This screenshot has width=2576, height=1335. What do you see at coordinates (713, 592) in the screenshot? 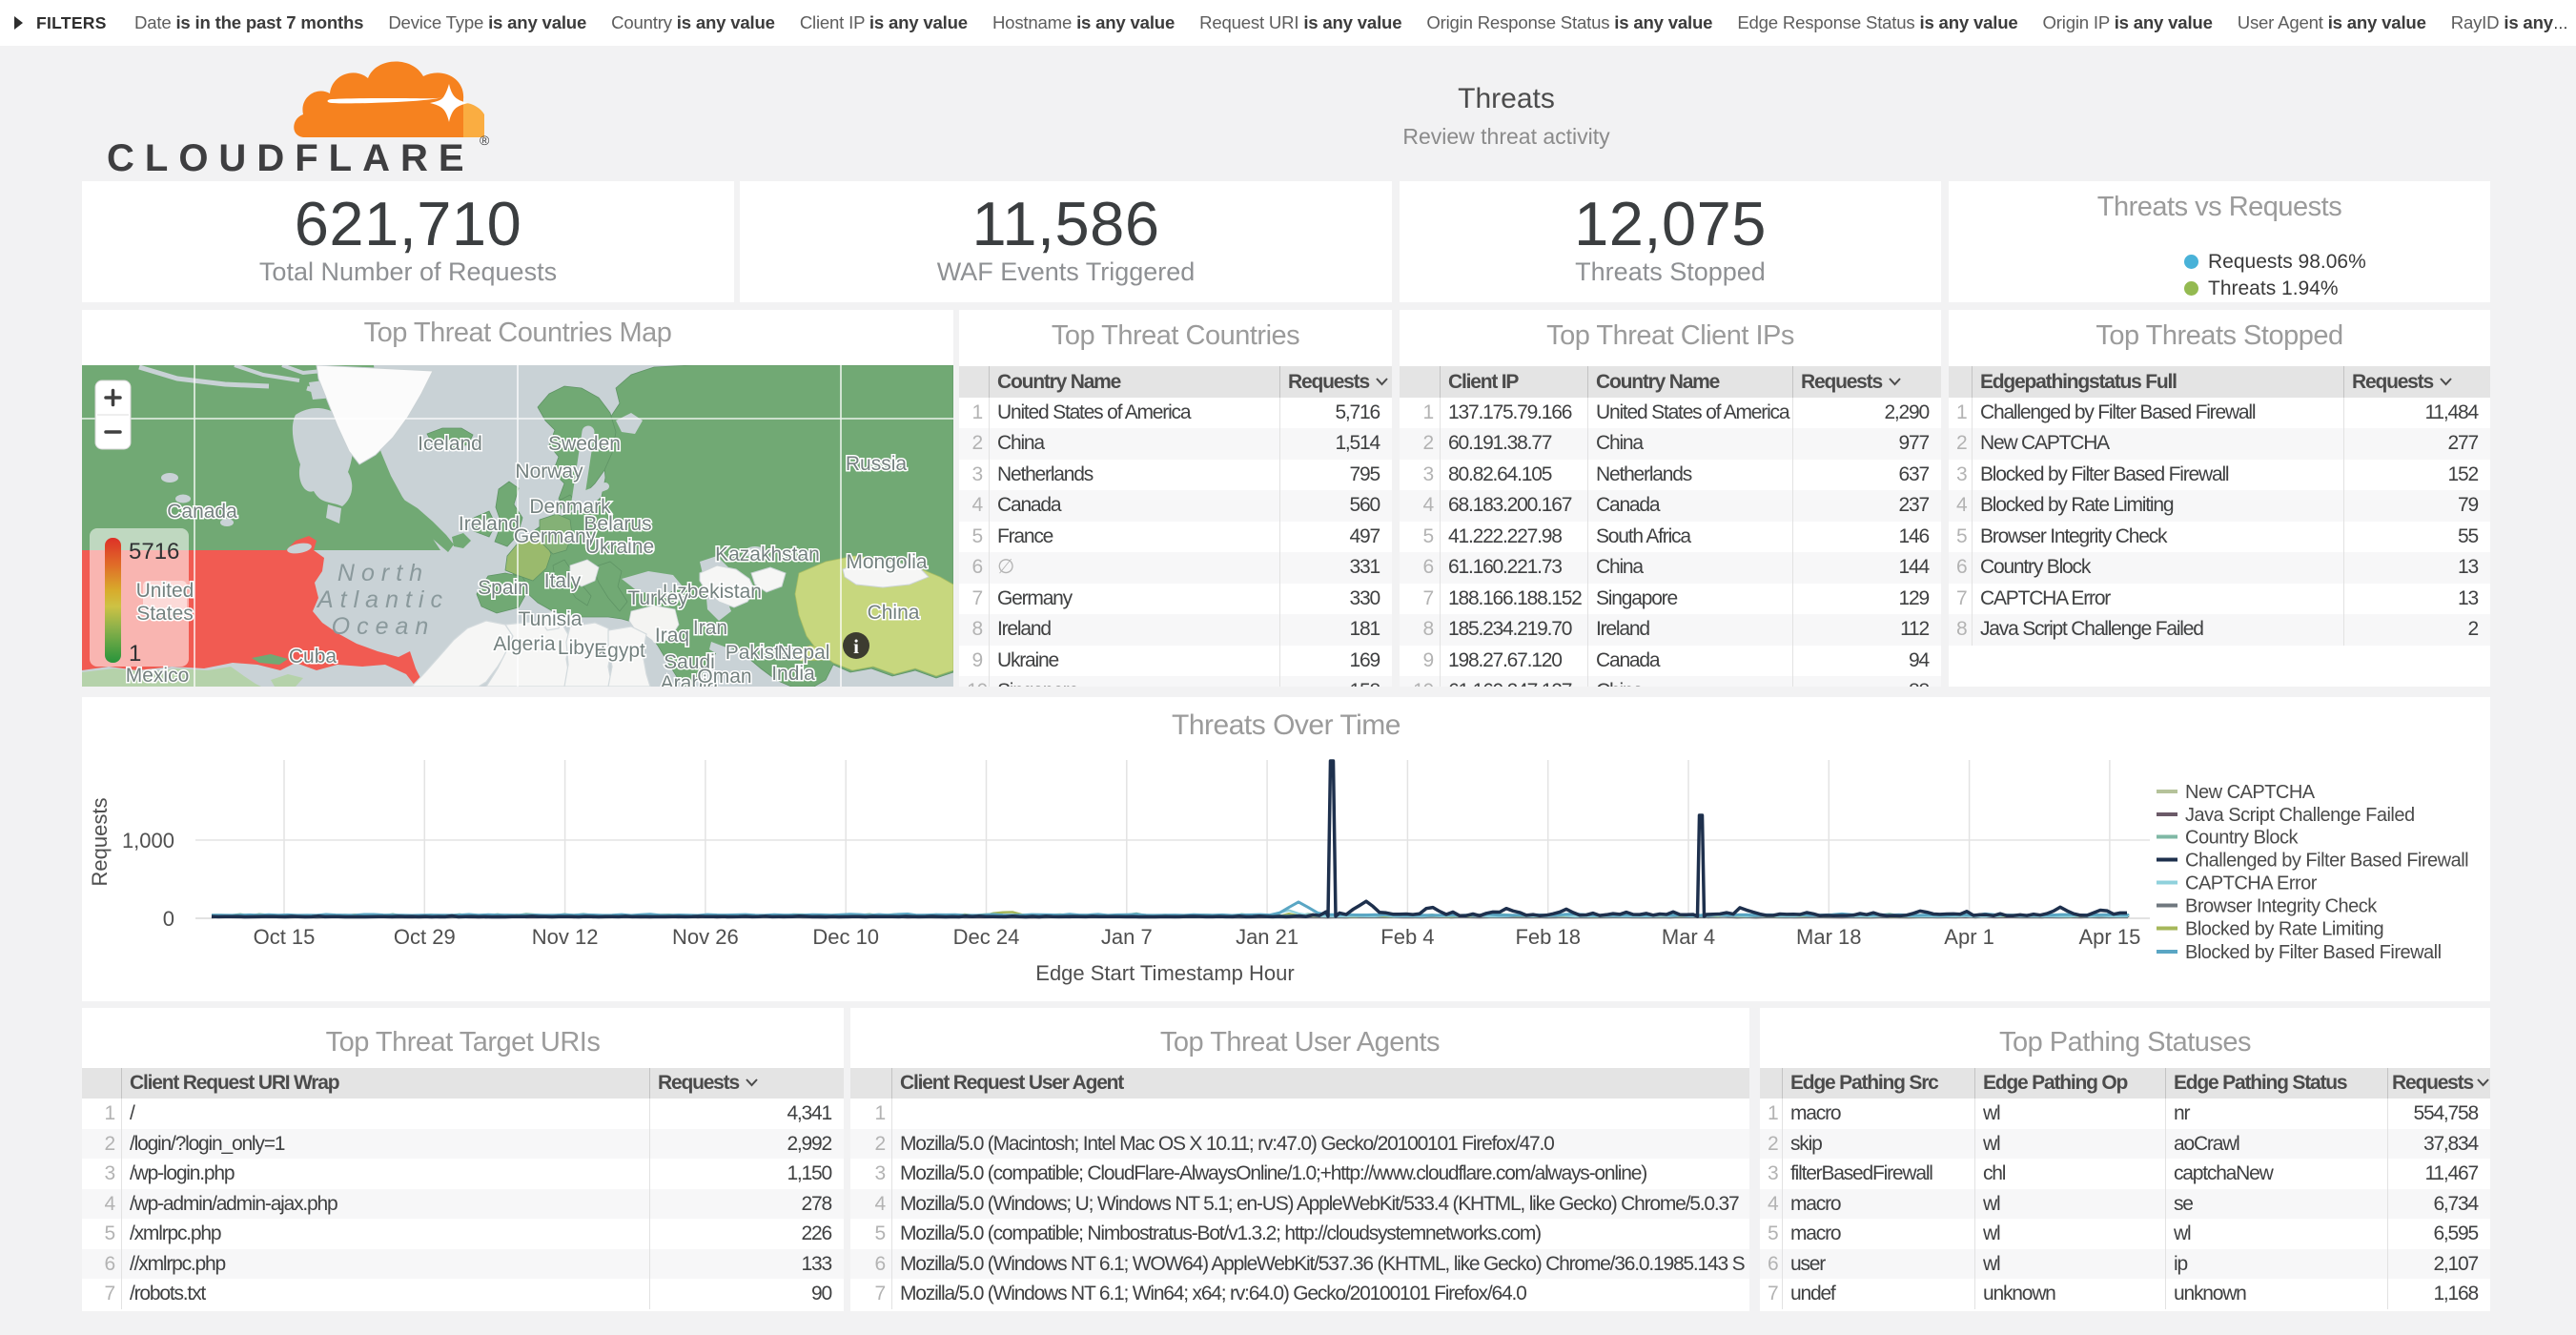
I see `svg-text: Uzbekistan` at bounding box center [713, 592].